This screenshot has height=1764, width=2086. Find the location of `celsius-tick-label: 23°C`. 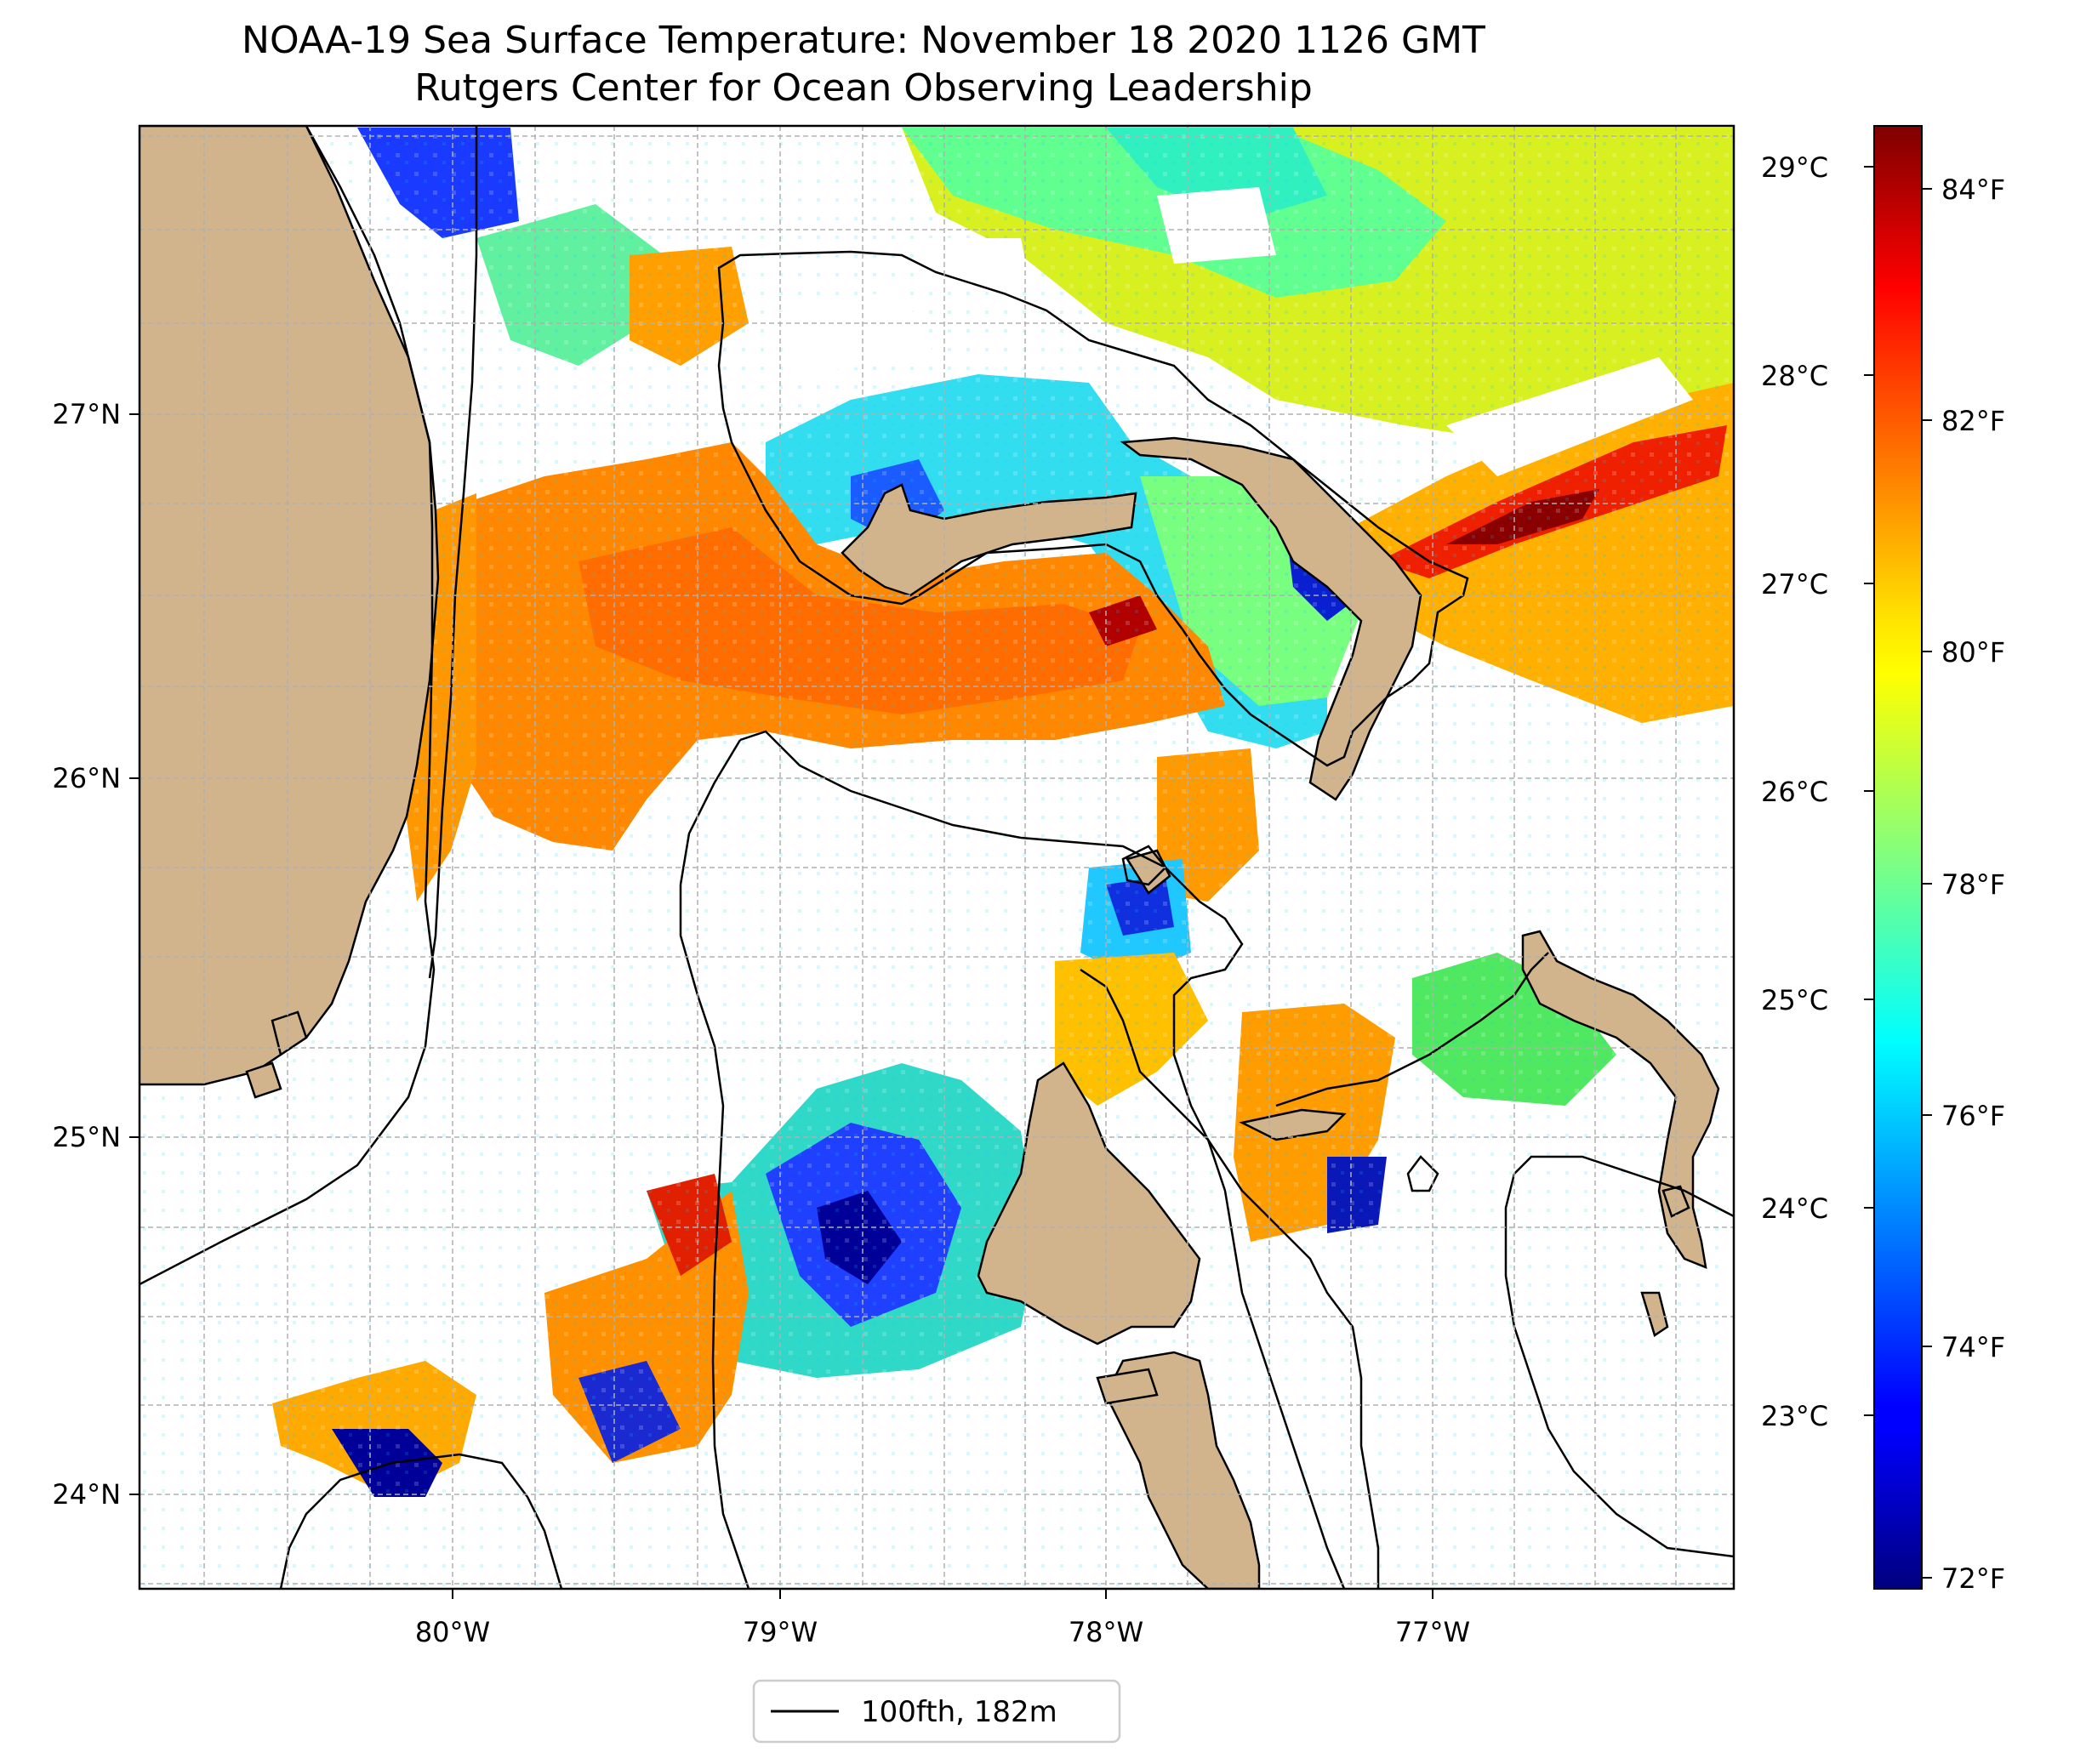

celsius-tick-label: 23°C is located at coordinates (1795, 1416).